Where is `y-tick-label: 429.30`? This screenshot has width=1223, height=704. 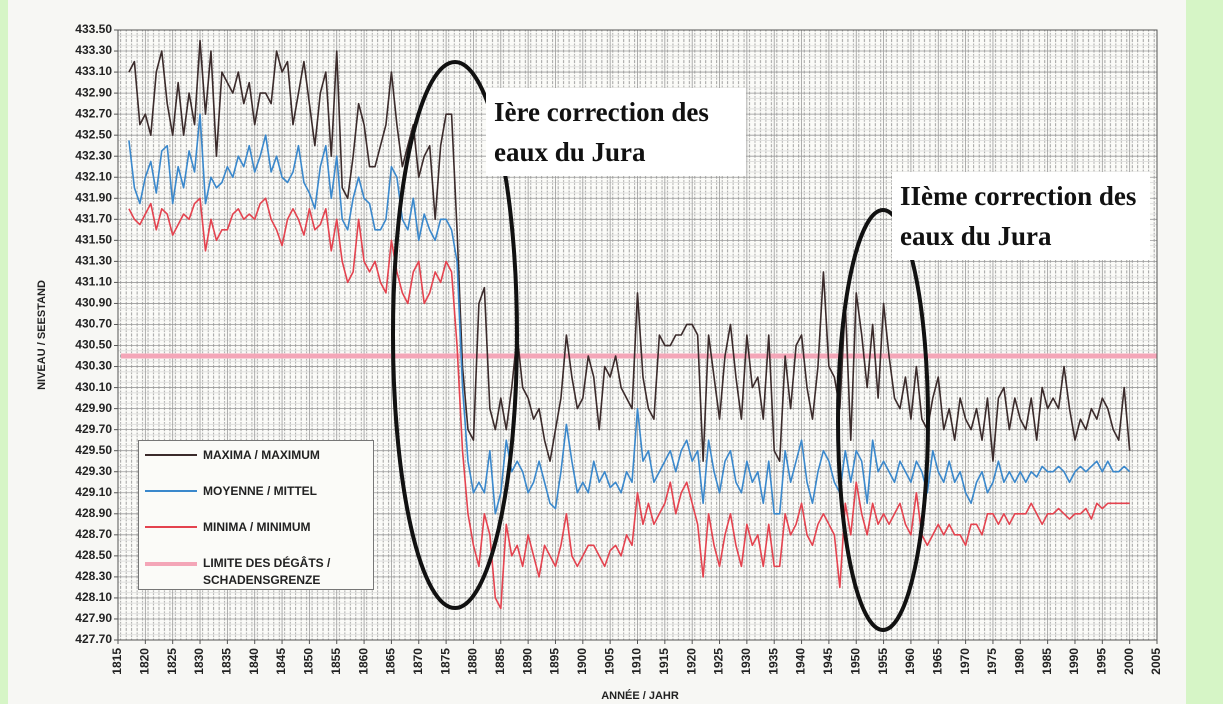
y-tick-label: 429.30 is located at coordinates (93, 471).